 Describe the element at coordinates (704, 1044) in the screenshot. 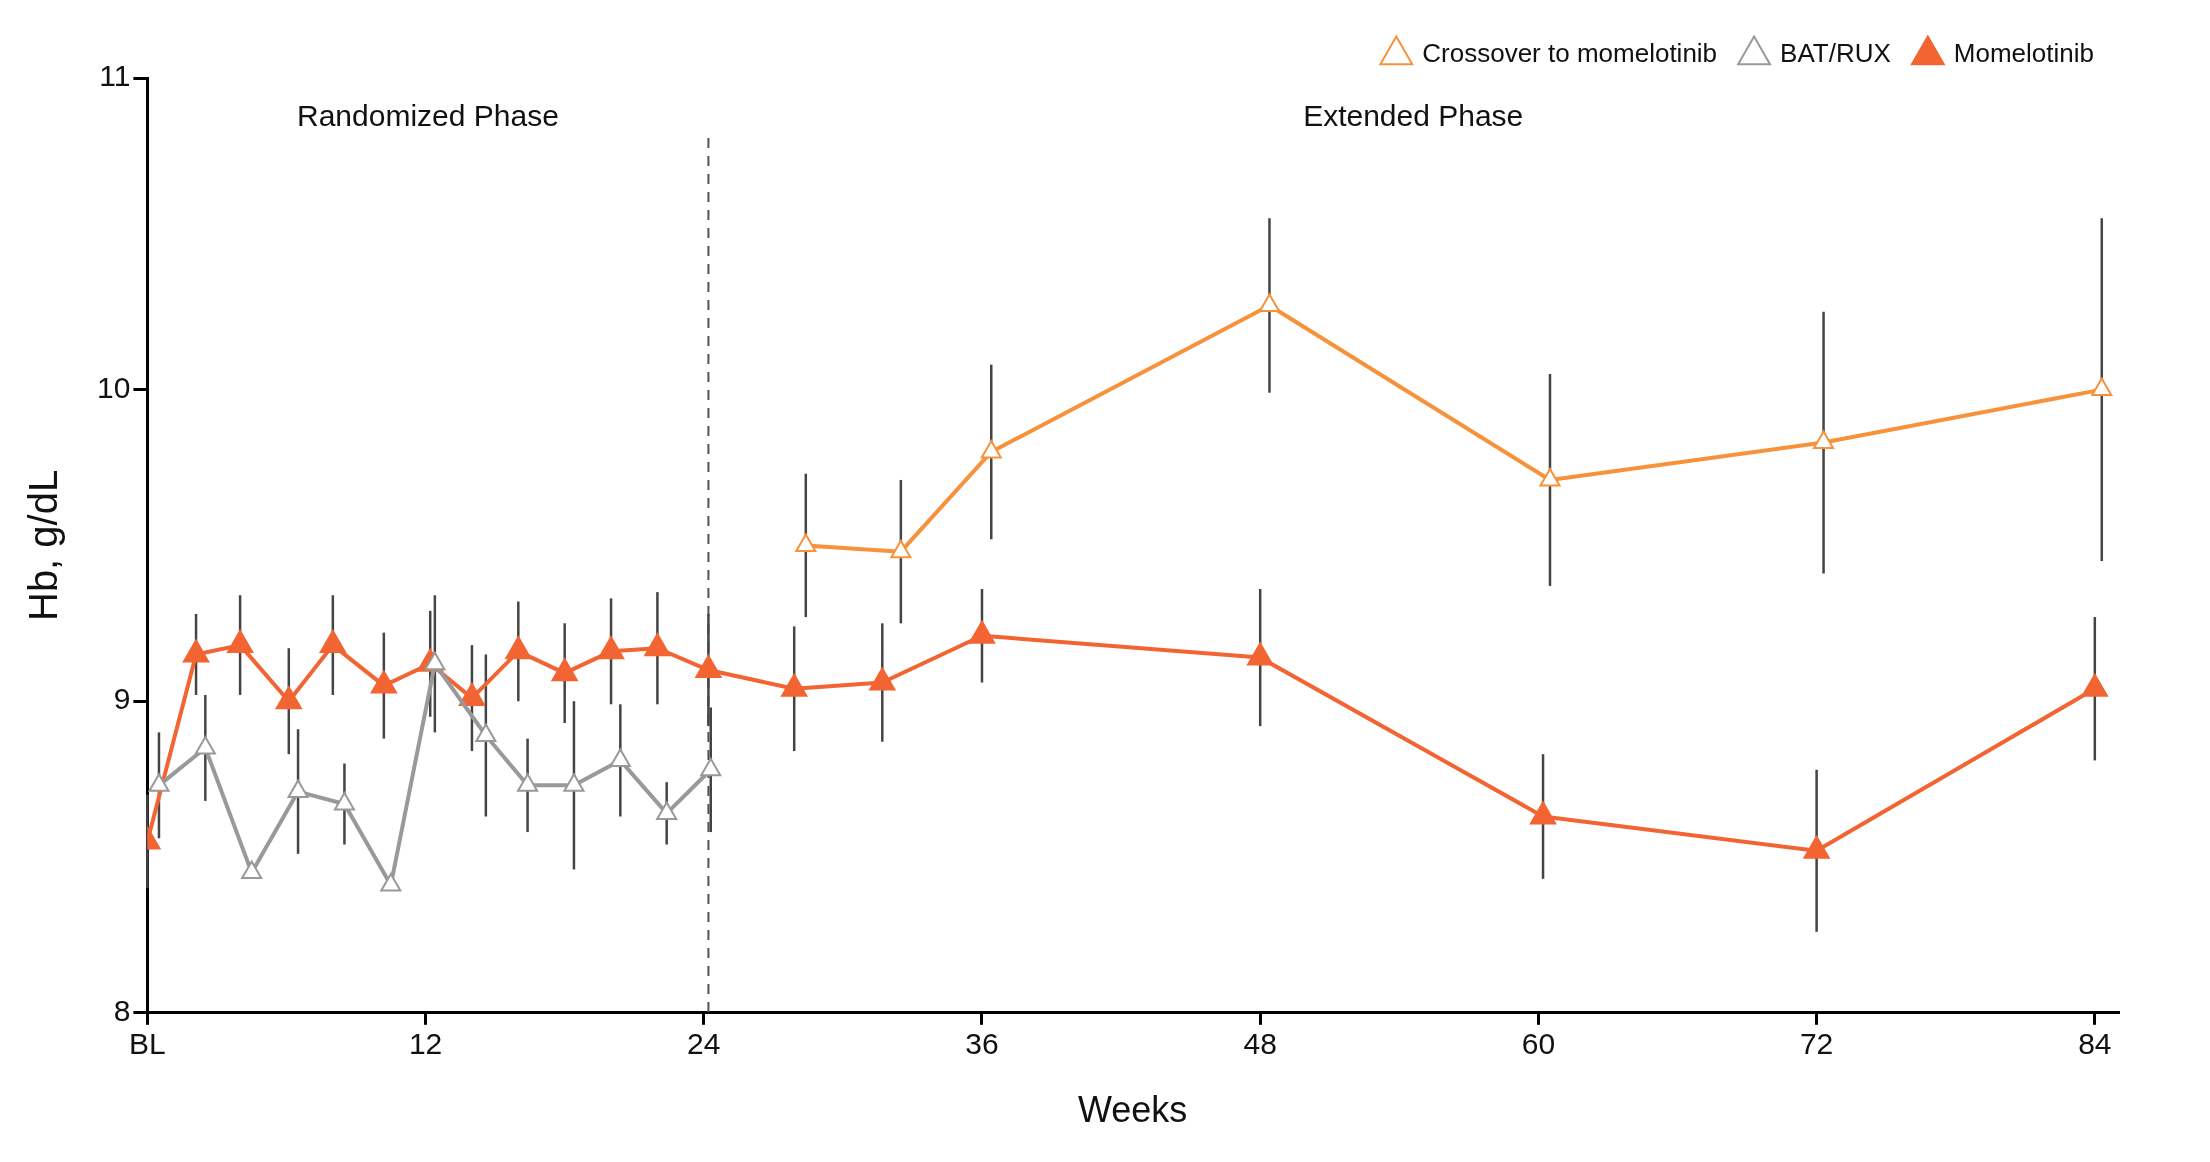

I see `x-tick-label: 24` at that location.